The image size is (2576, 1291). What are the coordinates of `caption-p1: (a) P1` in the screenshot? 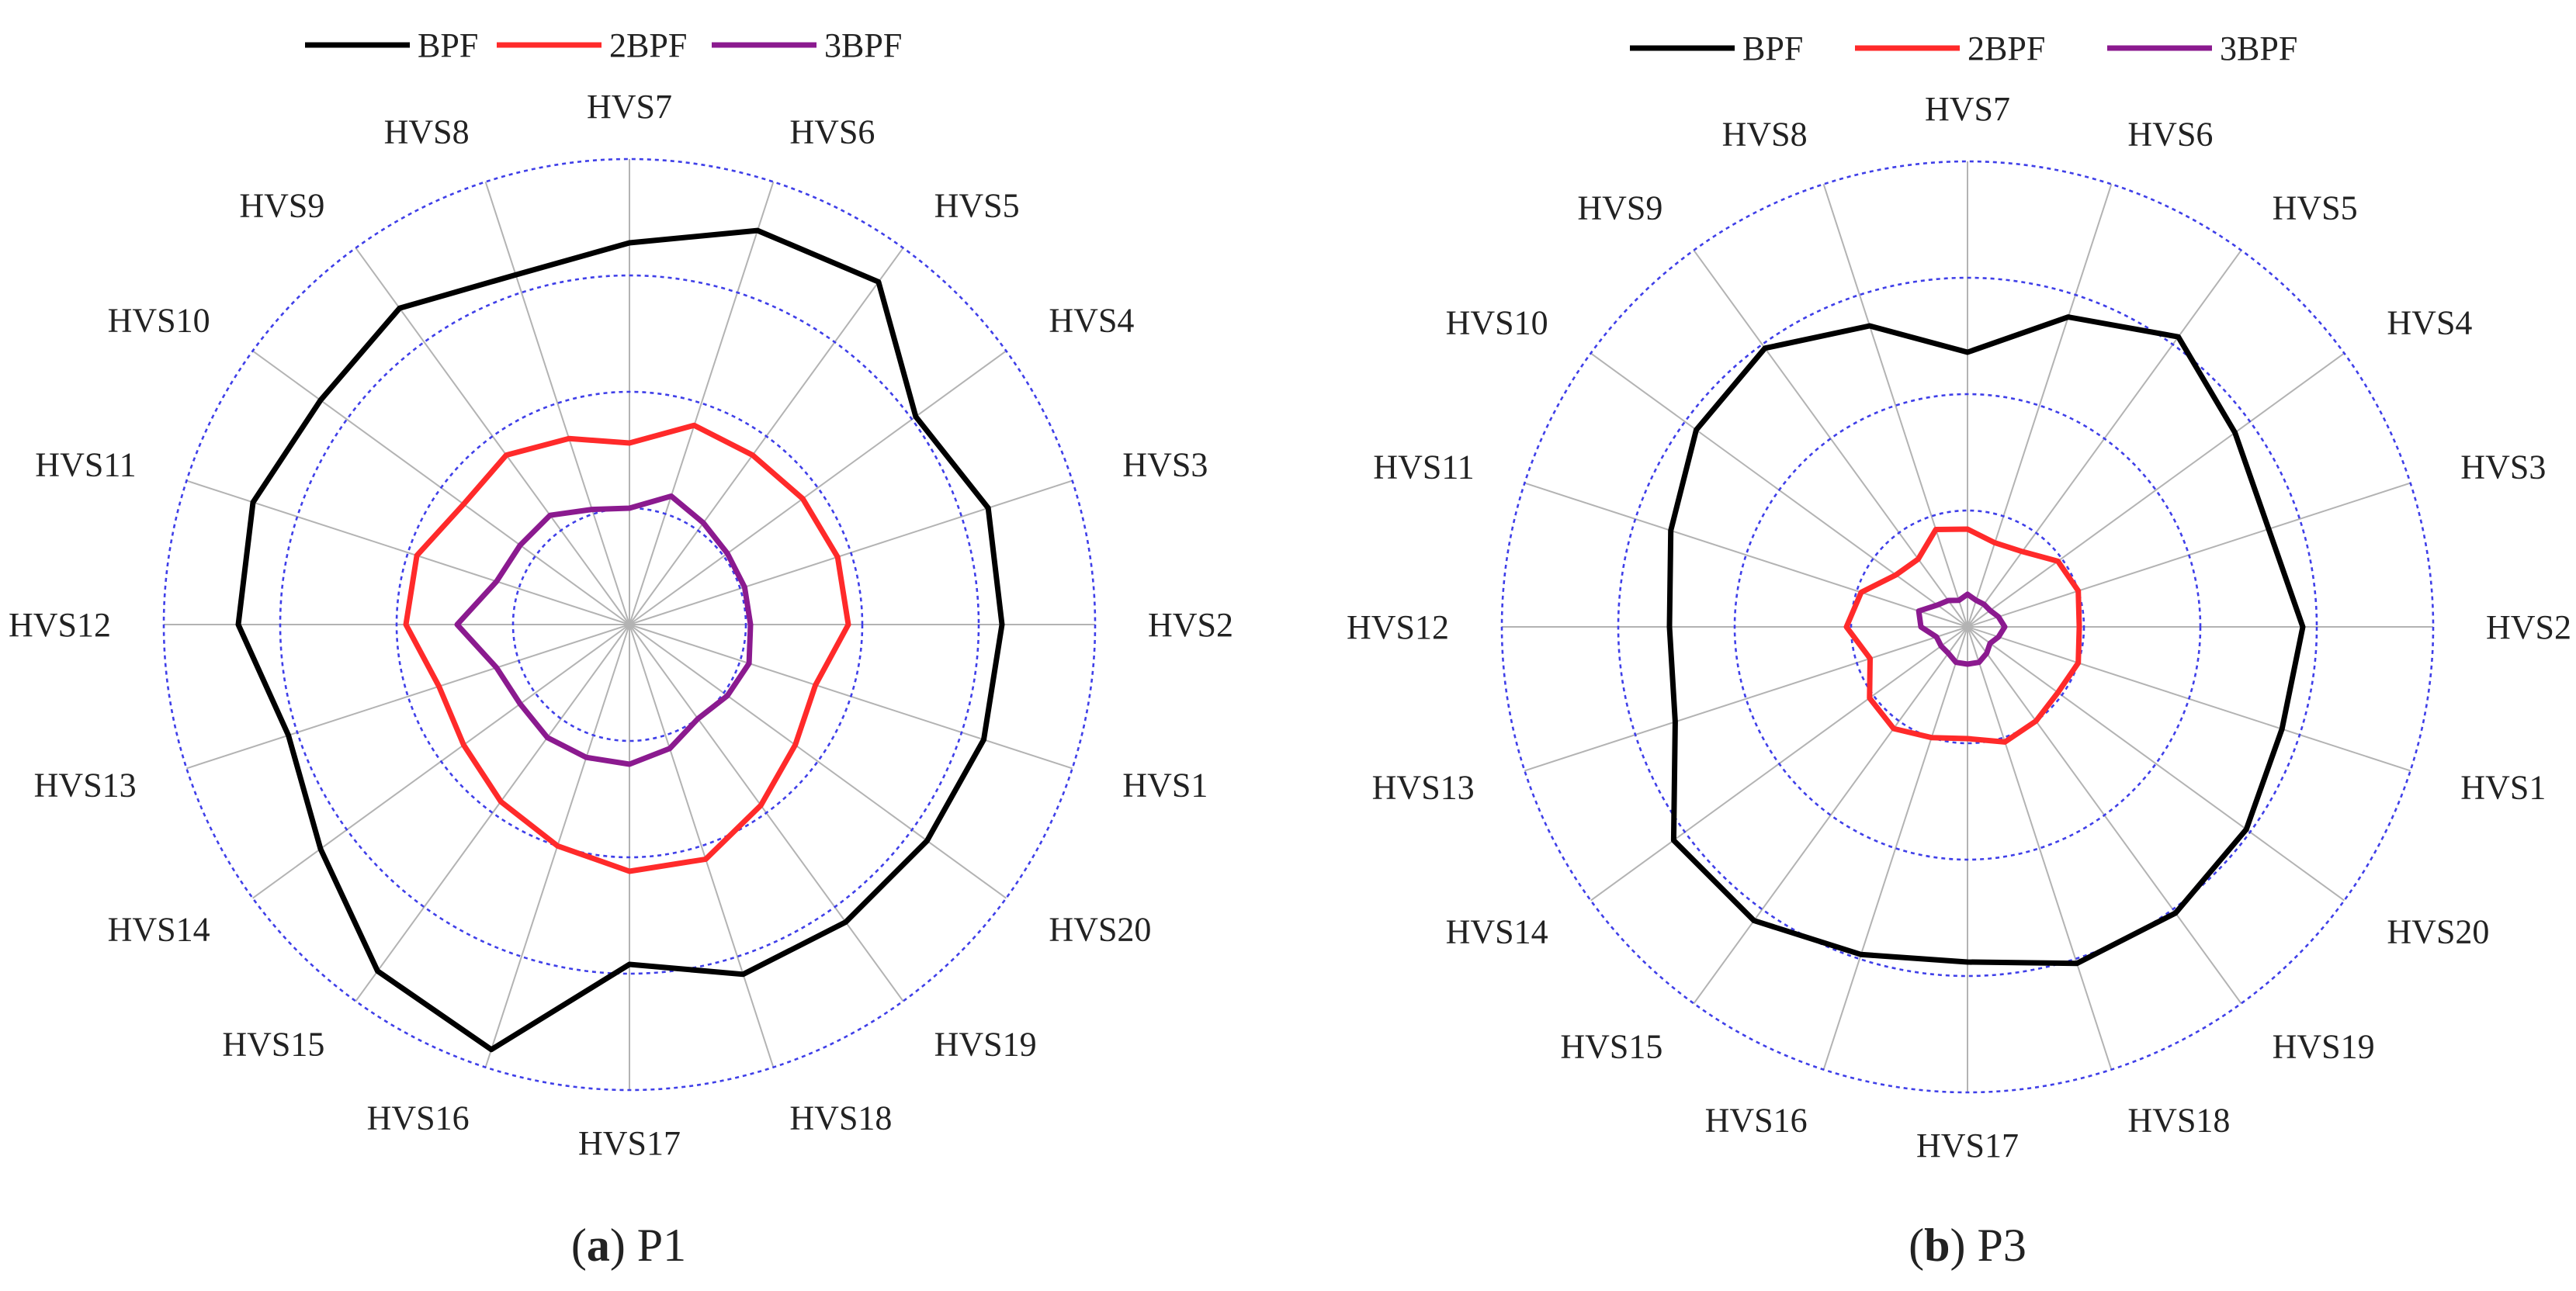 It's located at (628, 1245).